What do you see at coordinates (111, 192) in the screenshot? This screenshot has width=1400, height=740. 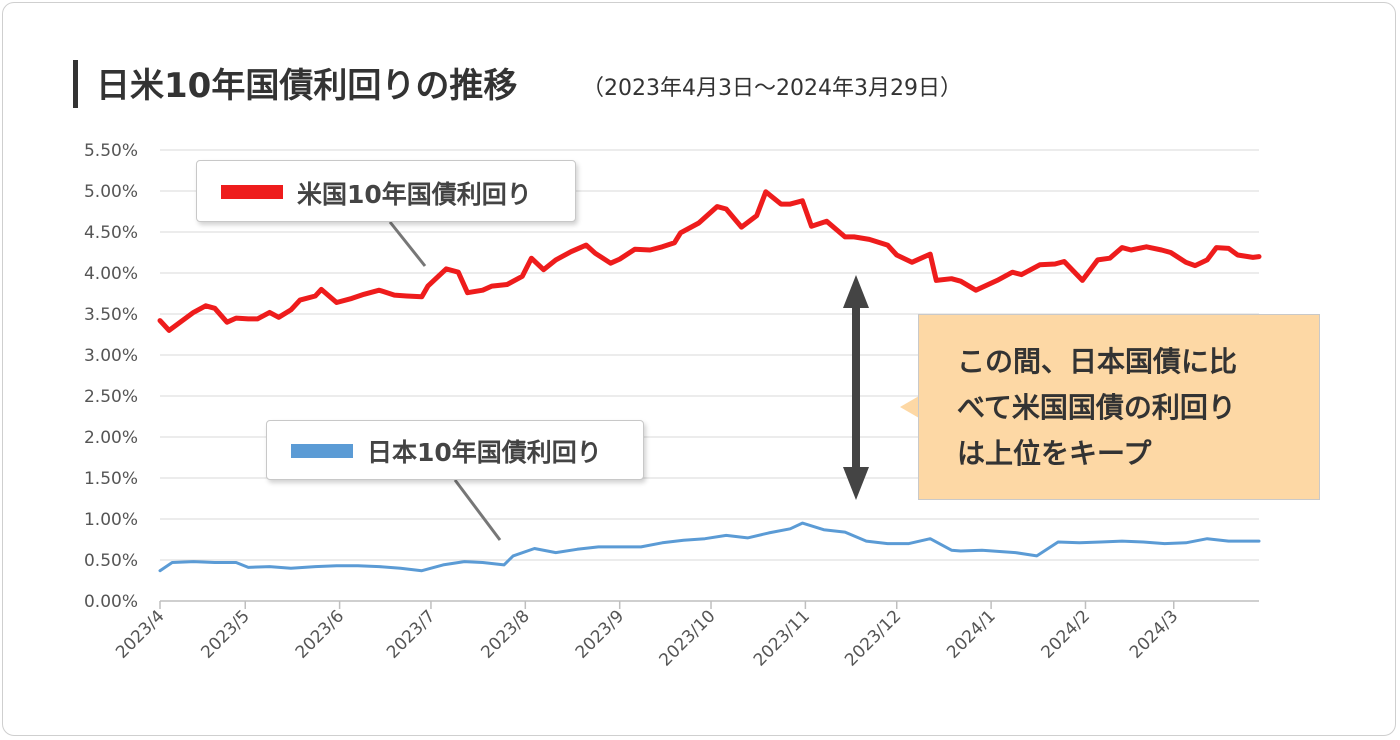 I see `y-tick-label: 5.00%` at bounding box center [111, 192].